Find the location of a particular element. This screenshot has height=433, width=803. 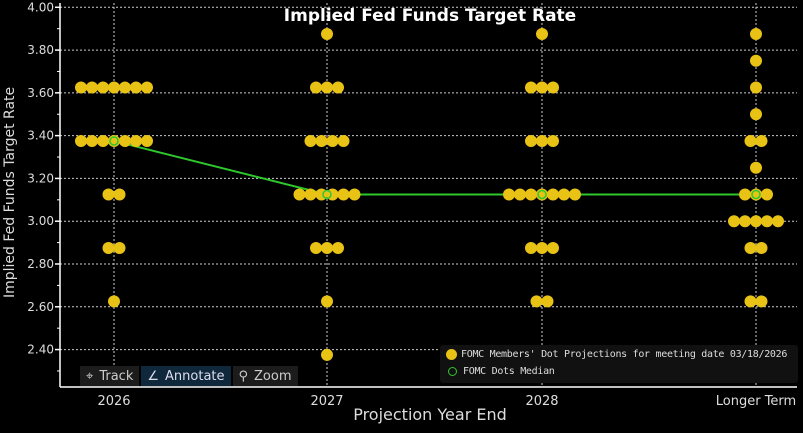

x-tick-label: 2028 is located at coordinates (541, 401).